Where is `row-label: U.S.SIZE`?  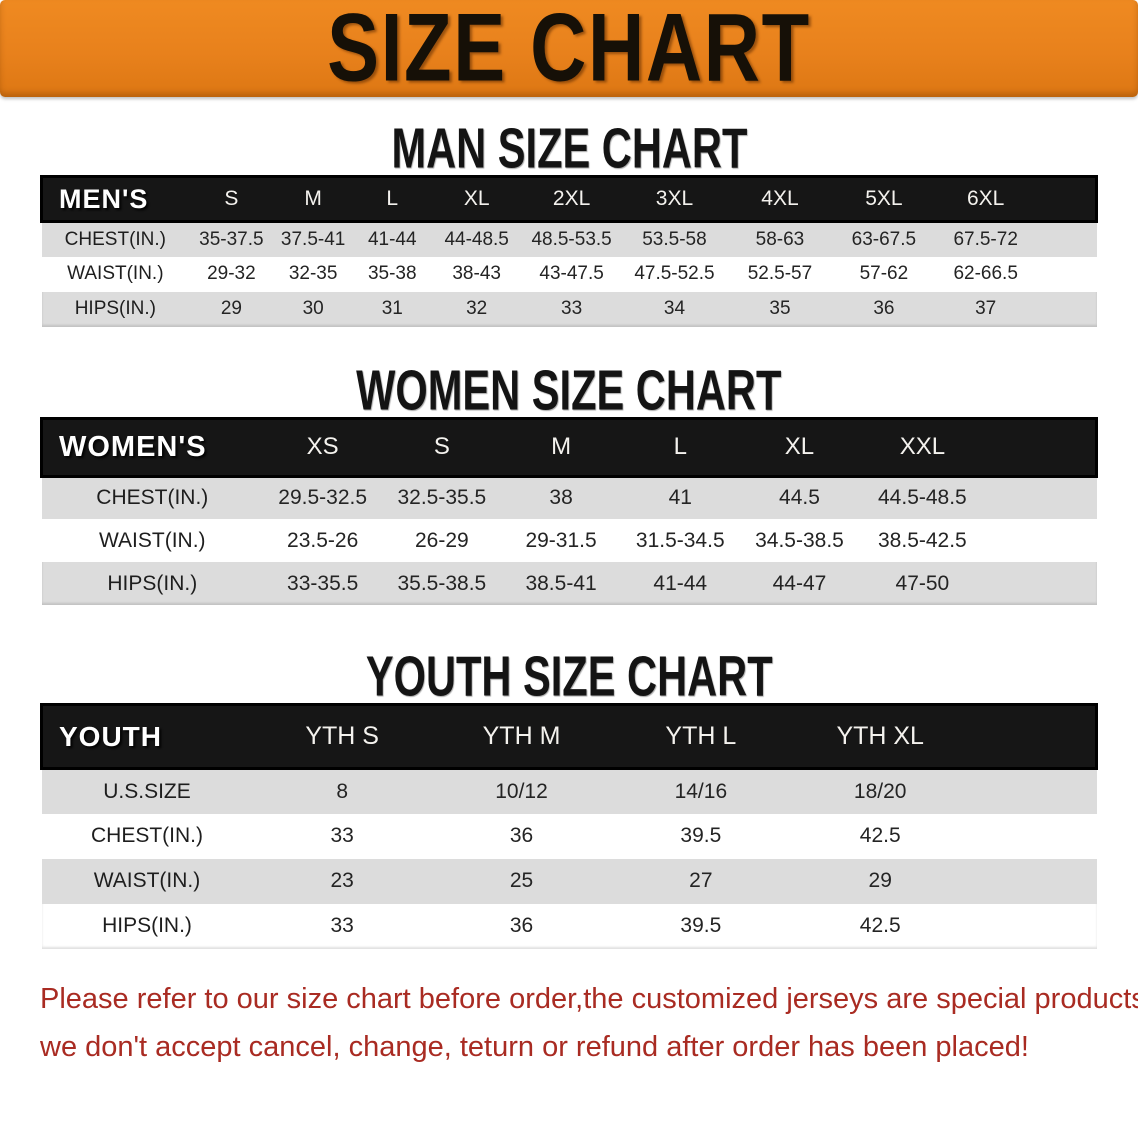
row-label: U.S.SIZE is located at coordinates (147, 791).